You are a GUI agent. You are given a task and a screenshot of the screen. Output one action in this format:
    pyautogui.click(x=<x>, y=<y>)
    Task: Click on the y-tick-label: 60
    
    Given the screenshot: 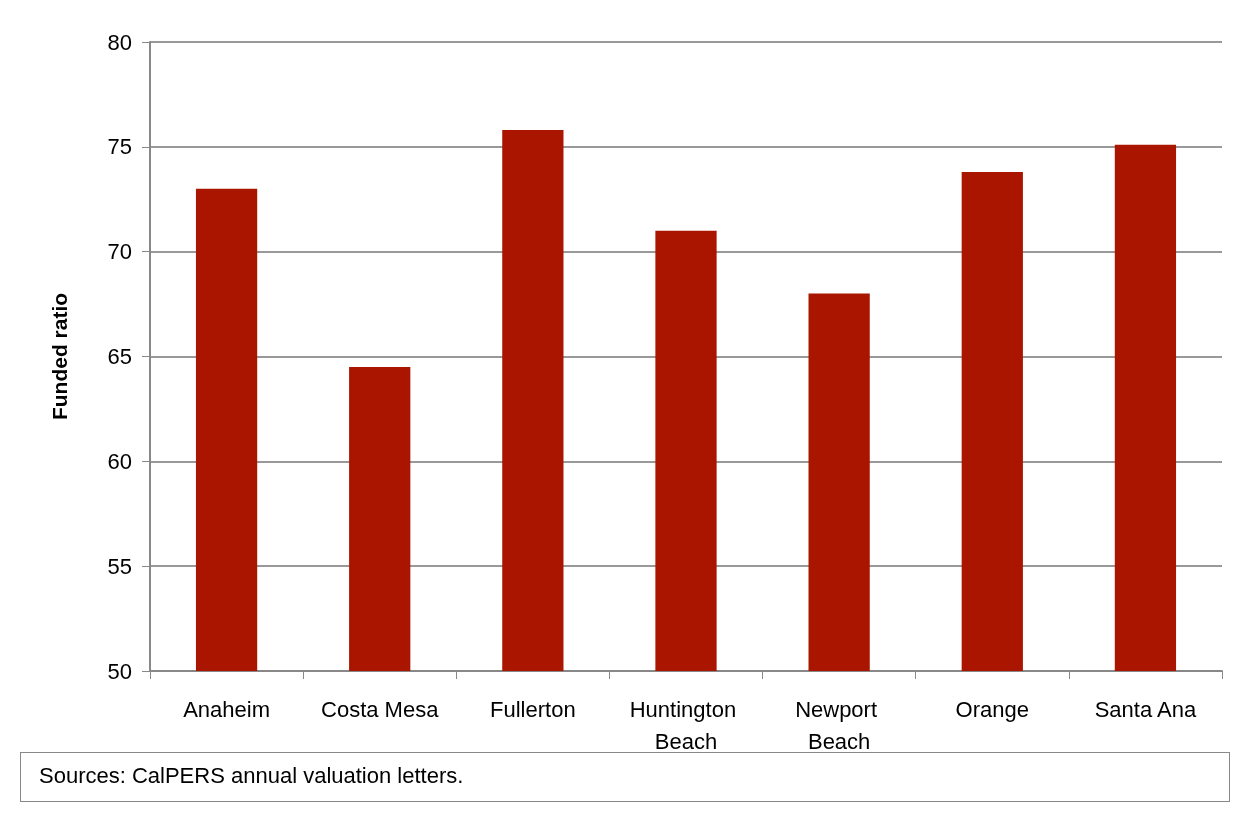 What is the action you would take?
    pyautogui.click(x=119, y=461)
    